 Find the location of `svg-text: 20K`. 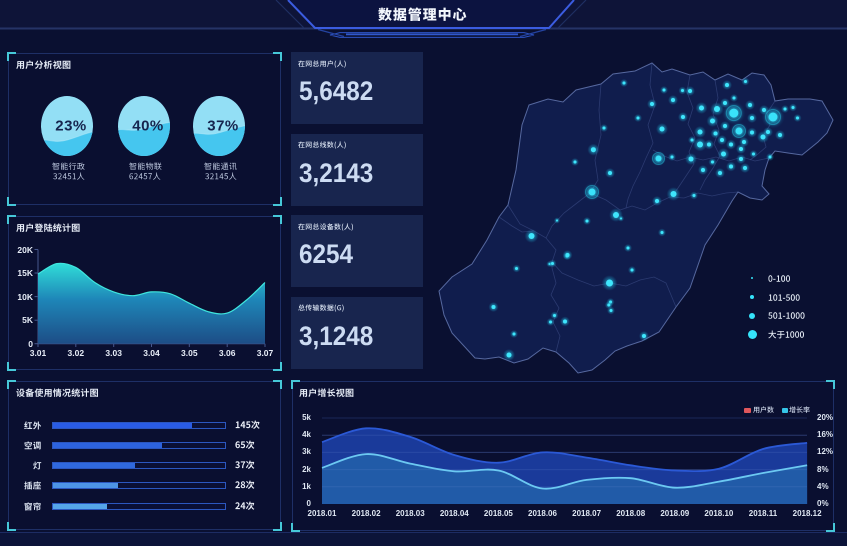

svg-text: 20K is located at coordinates (25, 250).